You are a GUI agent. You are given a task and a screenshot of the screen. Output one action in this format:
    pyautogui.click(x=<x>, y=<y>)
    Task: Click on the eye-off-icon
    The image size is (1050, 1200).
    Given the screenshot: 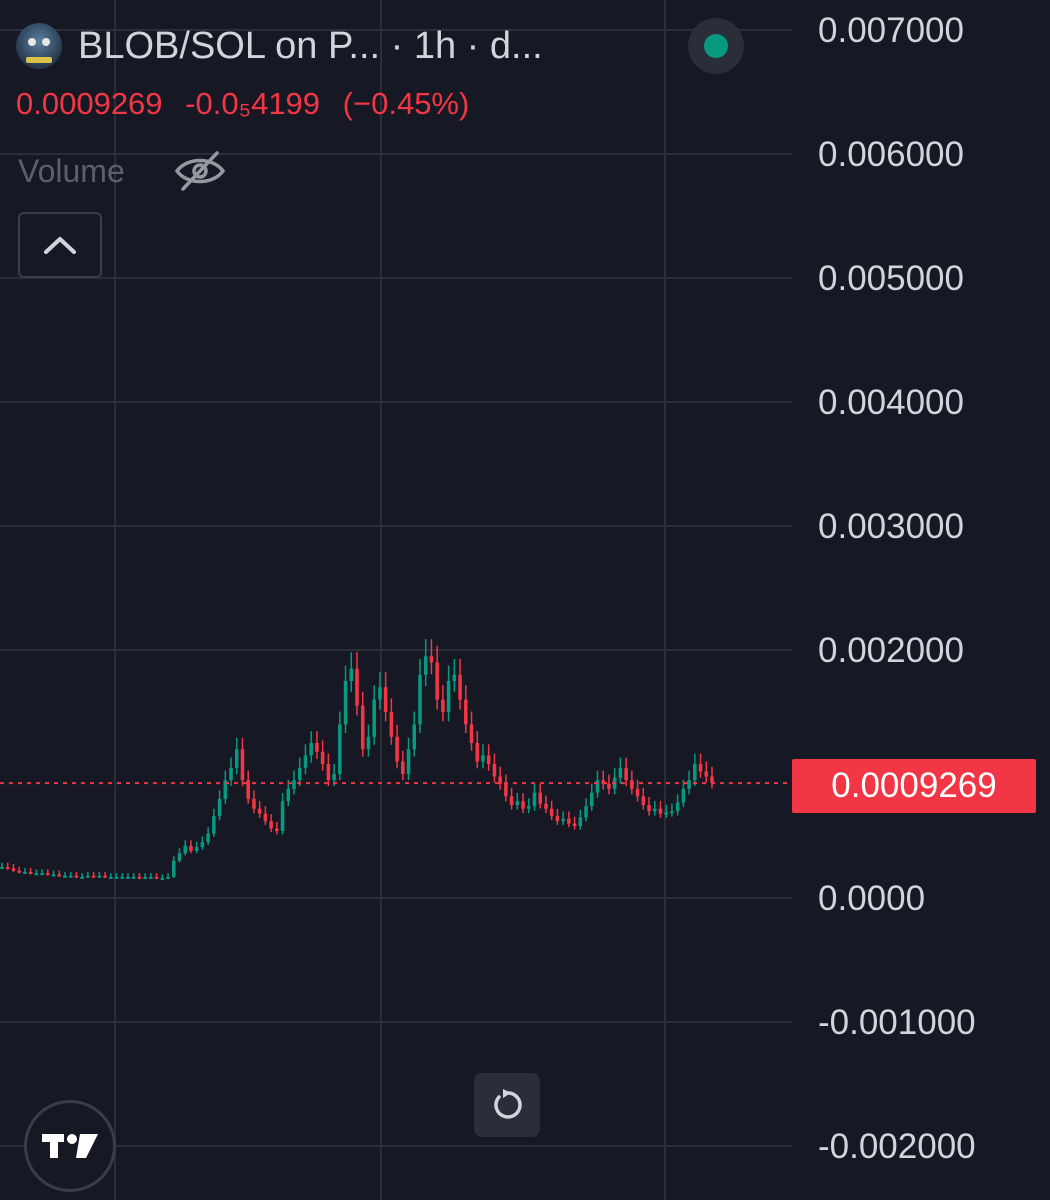 What is the action you would take?
    pyautogui.click(x=200, y=171)
    